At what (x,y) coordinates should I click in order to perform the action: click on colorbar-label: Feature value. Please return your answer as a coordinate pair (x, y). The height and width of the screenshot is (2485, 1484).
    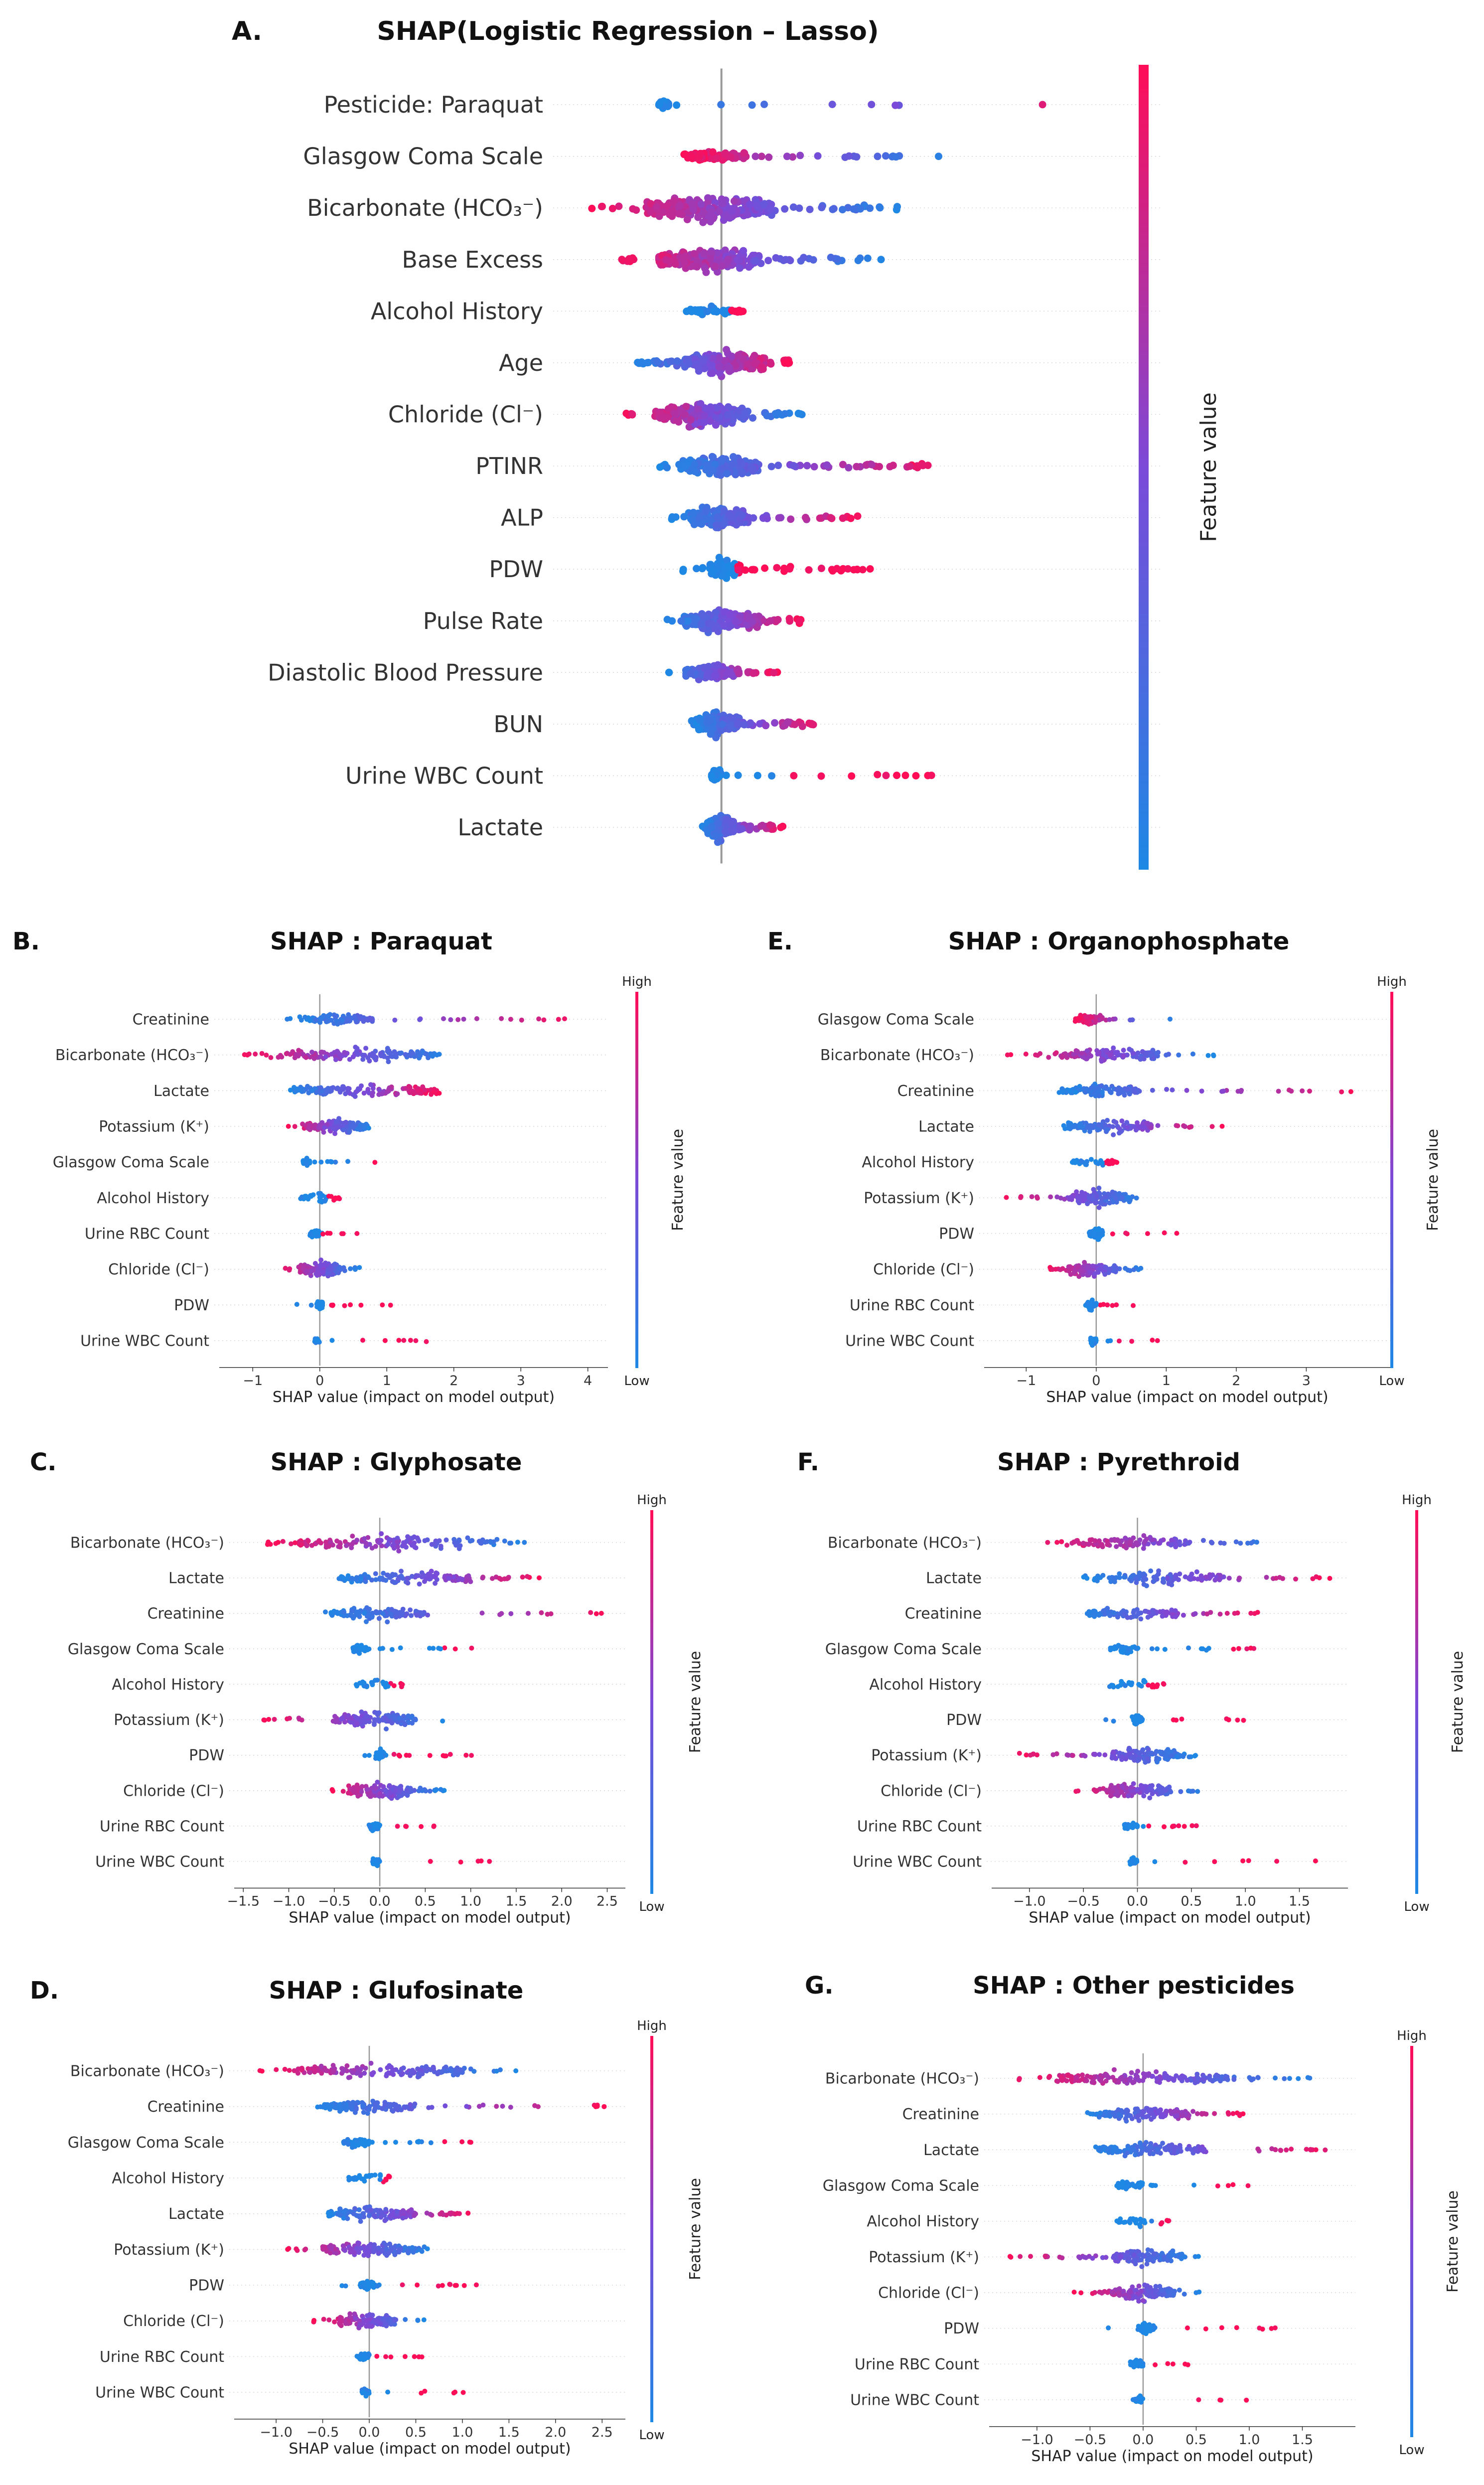
    Looking at the image, I should click on (678, 1180).